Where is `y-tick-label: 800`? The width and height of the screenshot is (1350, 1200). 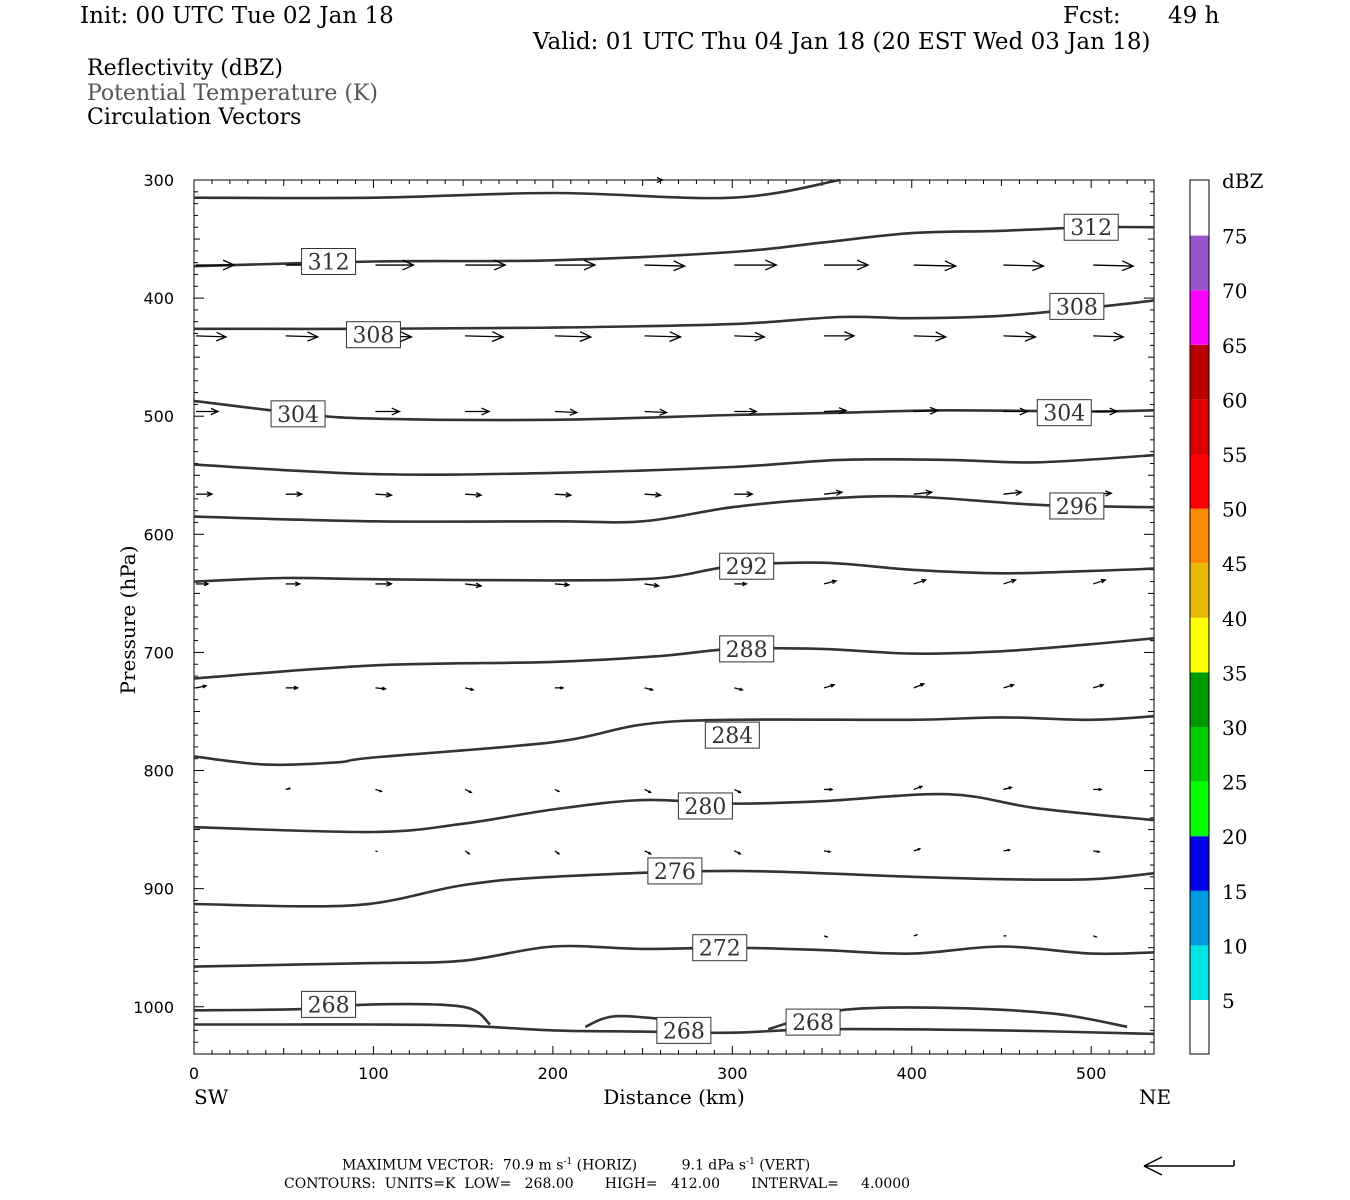 y-tick-label: 800 is located at coordinates (158, 771).